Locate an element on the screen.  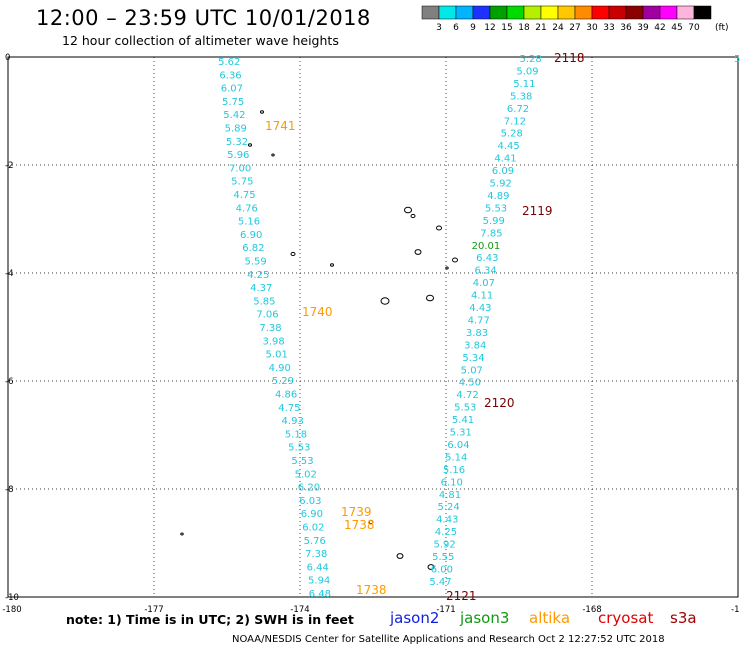
color-scale-bar: 3 6 9 12 15 18 21 24 27 30 33 36 39 42 45 70 (ft) is located at coordinates (575, 19).